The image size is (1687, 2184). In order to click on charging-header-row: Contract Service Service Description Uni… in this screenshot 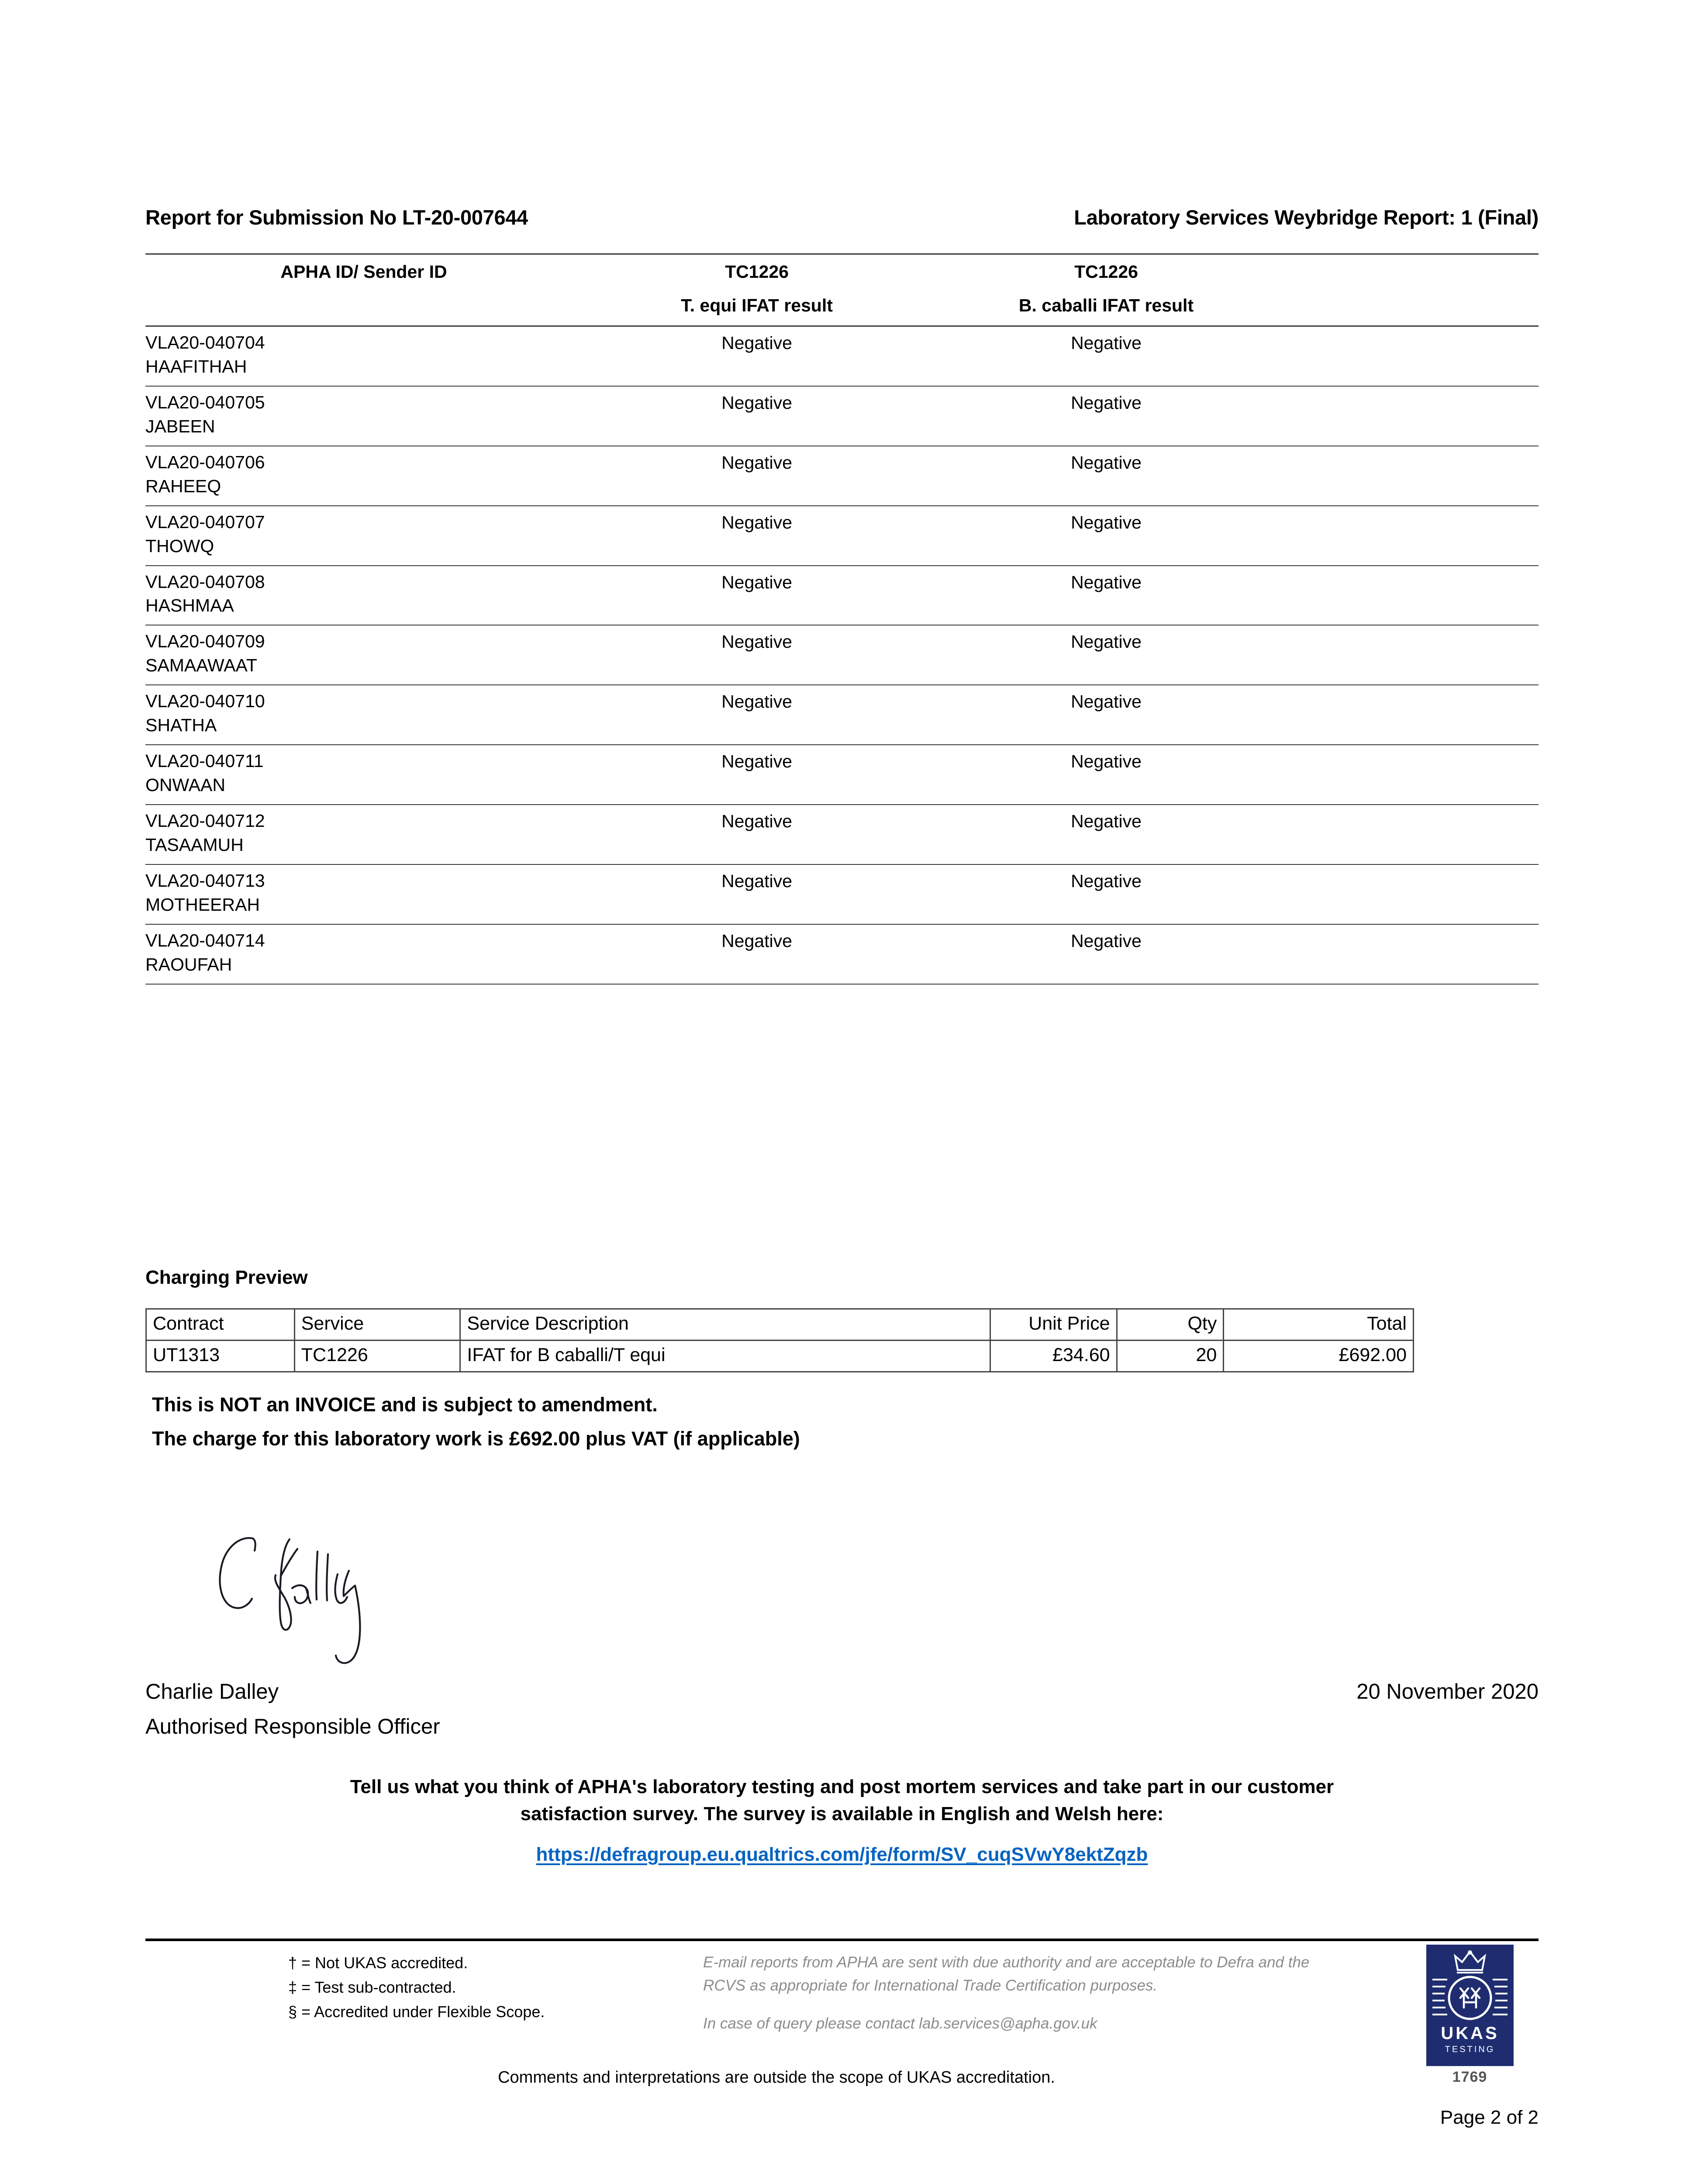, I will do `click(779, 1324)`.